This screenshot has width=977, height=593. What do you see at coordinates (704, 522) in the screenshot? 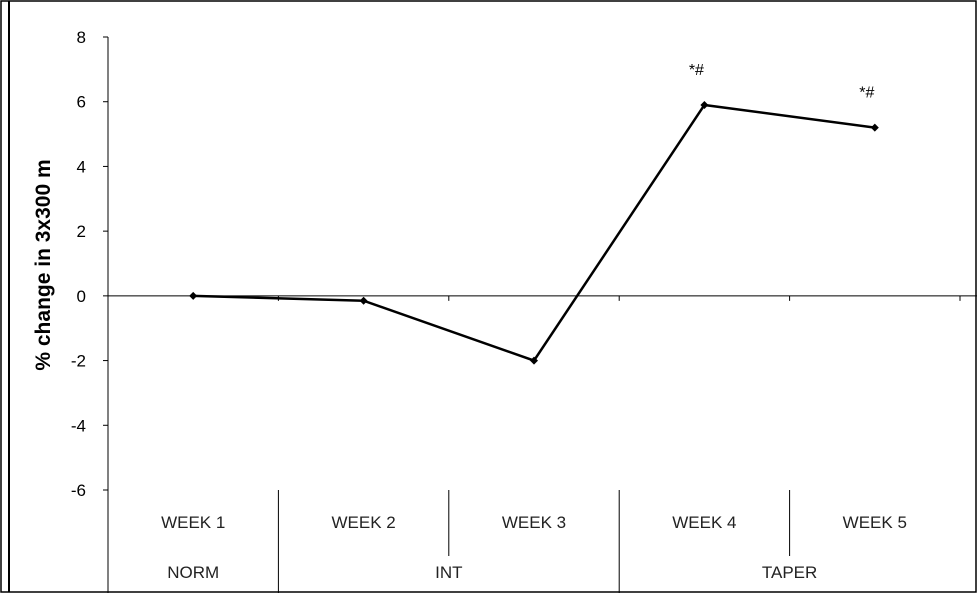
I see `category-label: WEEK 4` at bounding box center [704, 522].